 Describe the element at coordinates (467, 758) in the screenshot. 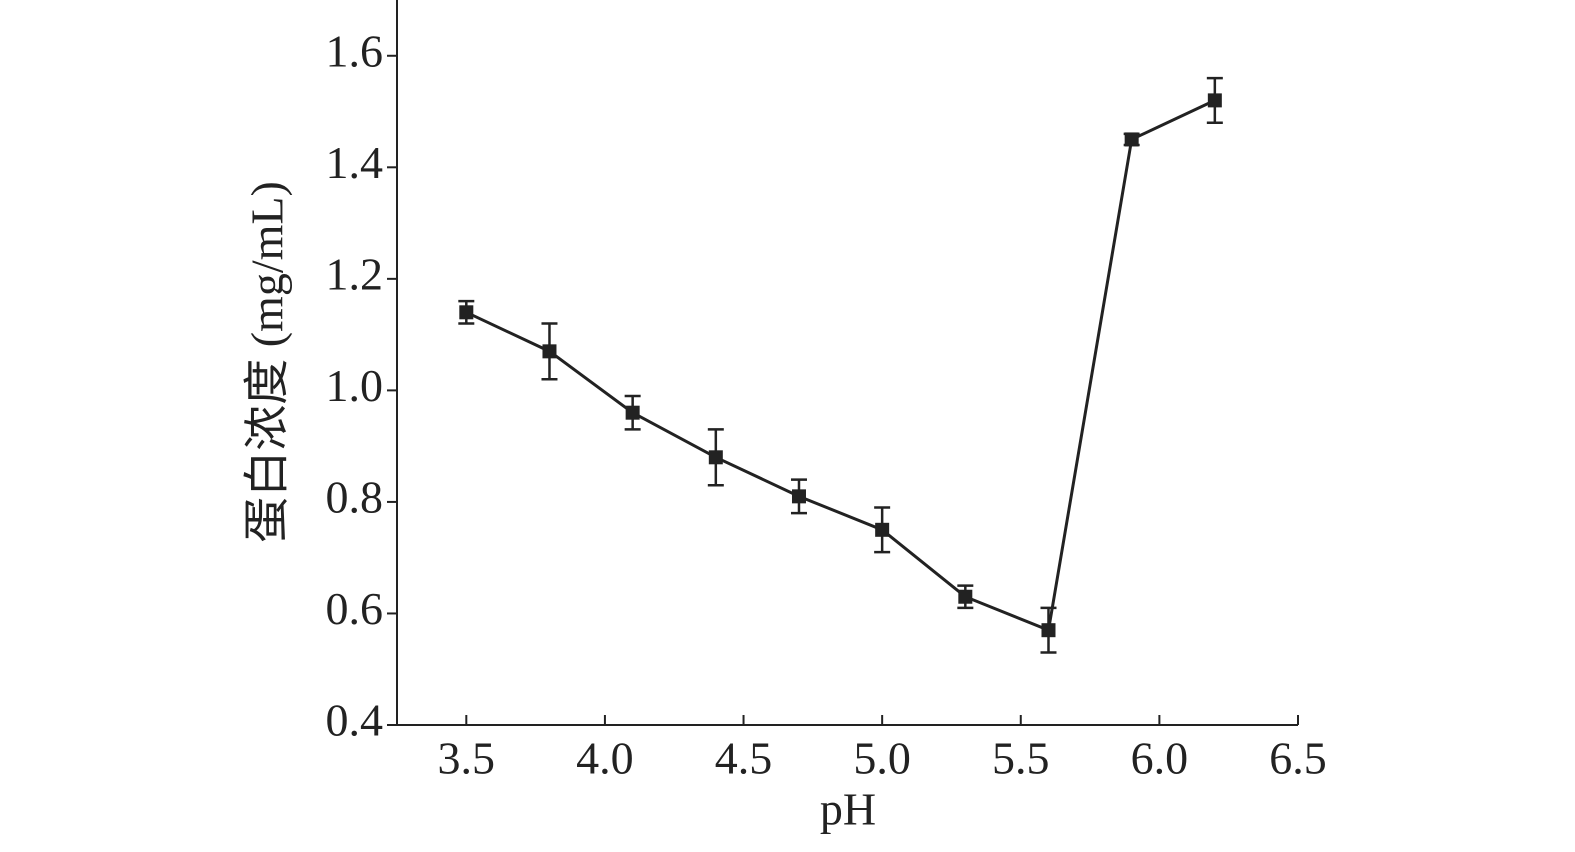

I see `x-tick-label: 3.5` at that location.